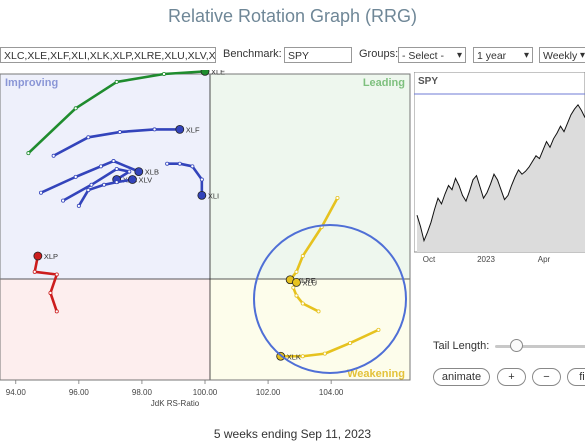 The width and height of the screenshot is (585, 443). I want to click on quadrant-label-improving: Improving, so click(31, 83).